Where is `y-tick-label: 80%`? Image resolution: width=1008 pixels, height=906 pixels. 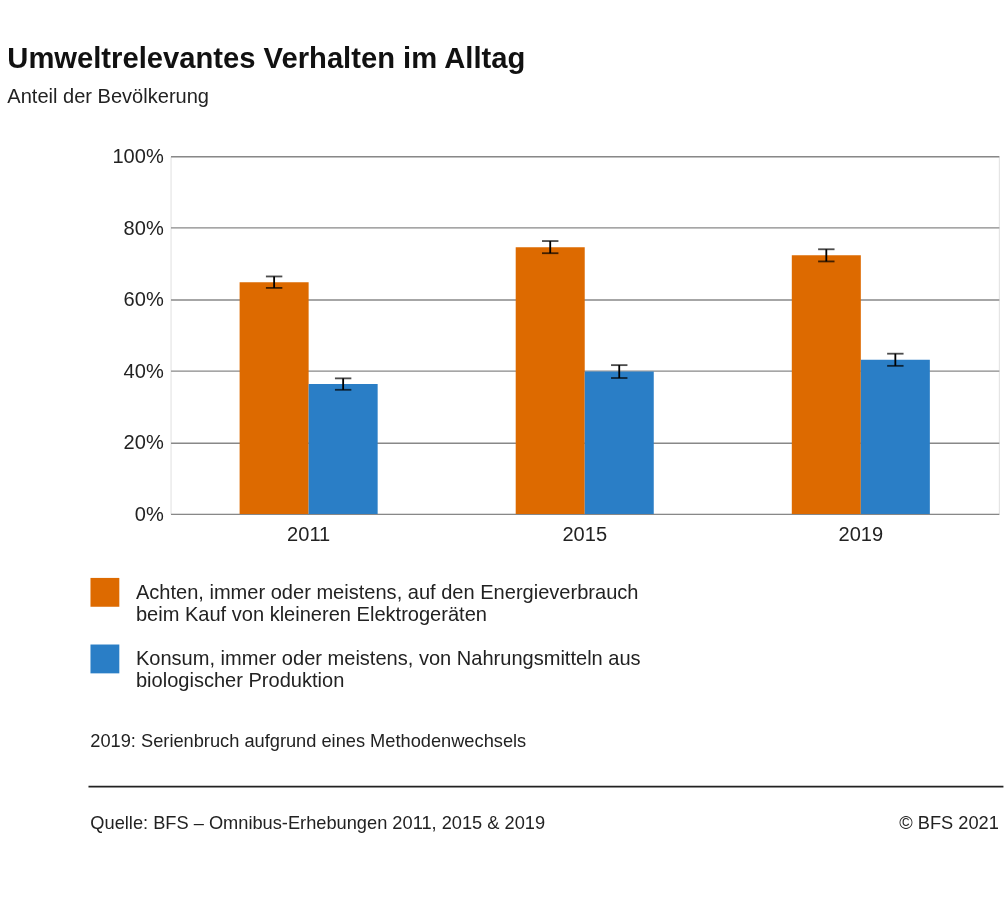 y-tick-label: 80% is located at coordinates (143, 227).